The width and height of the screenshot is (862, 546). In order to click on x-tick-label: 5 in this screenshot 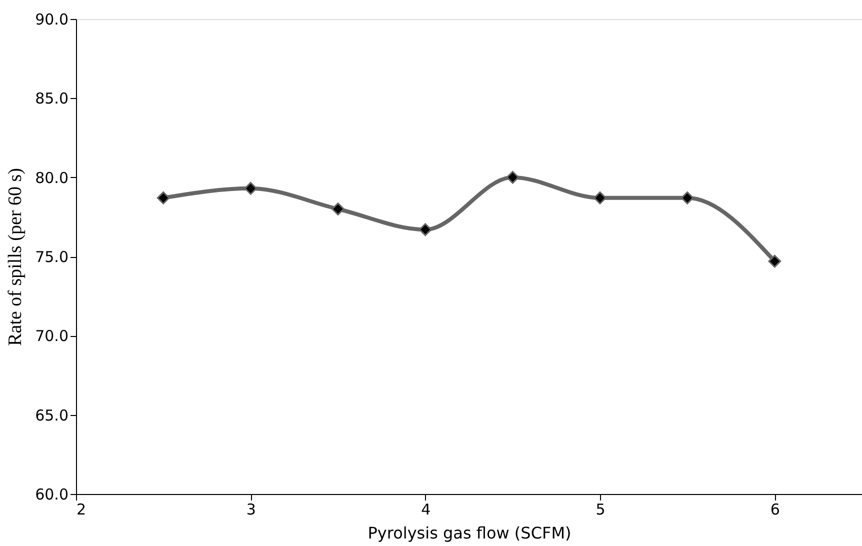, I will do `click(601, 509)`.